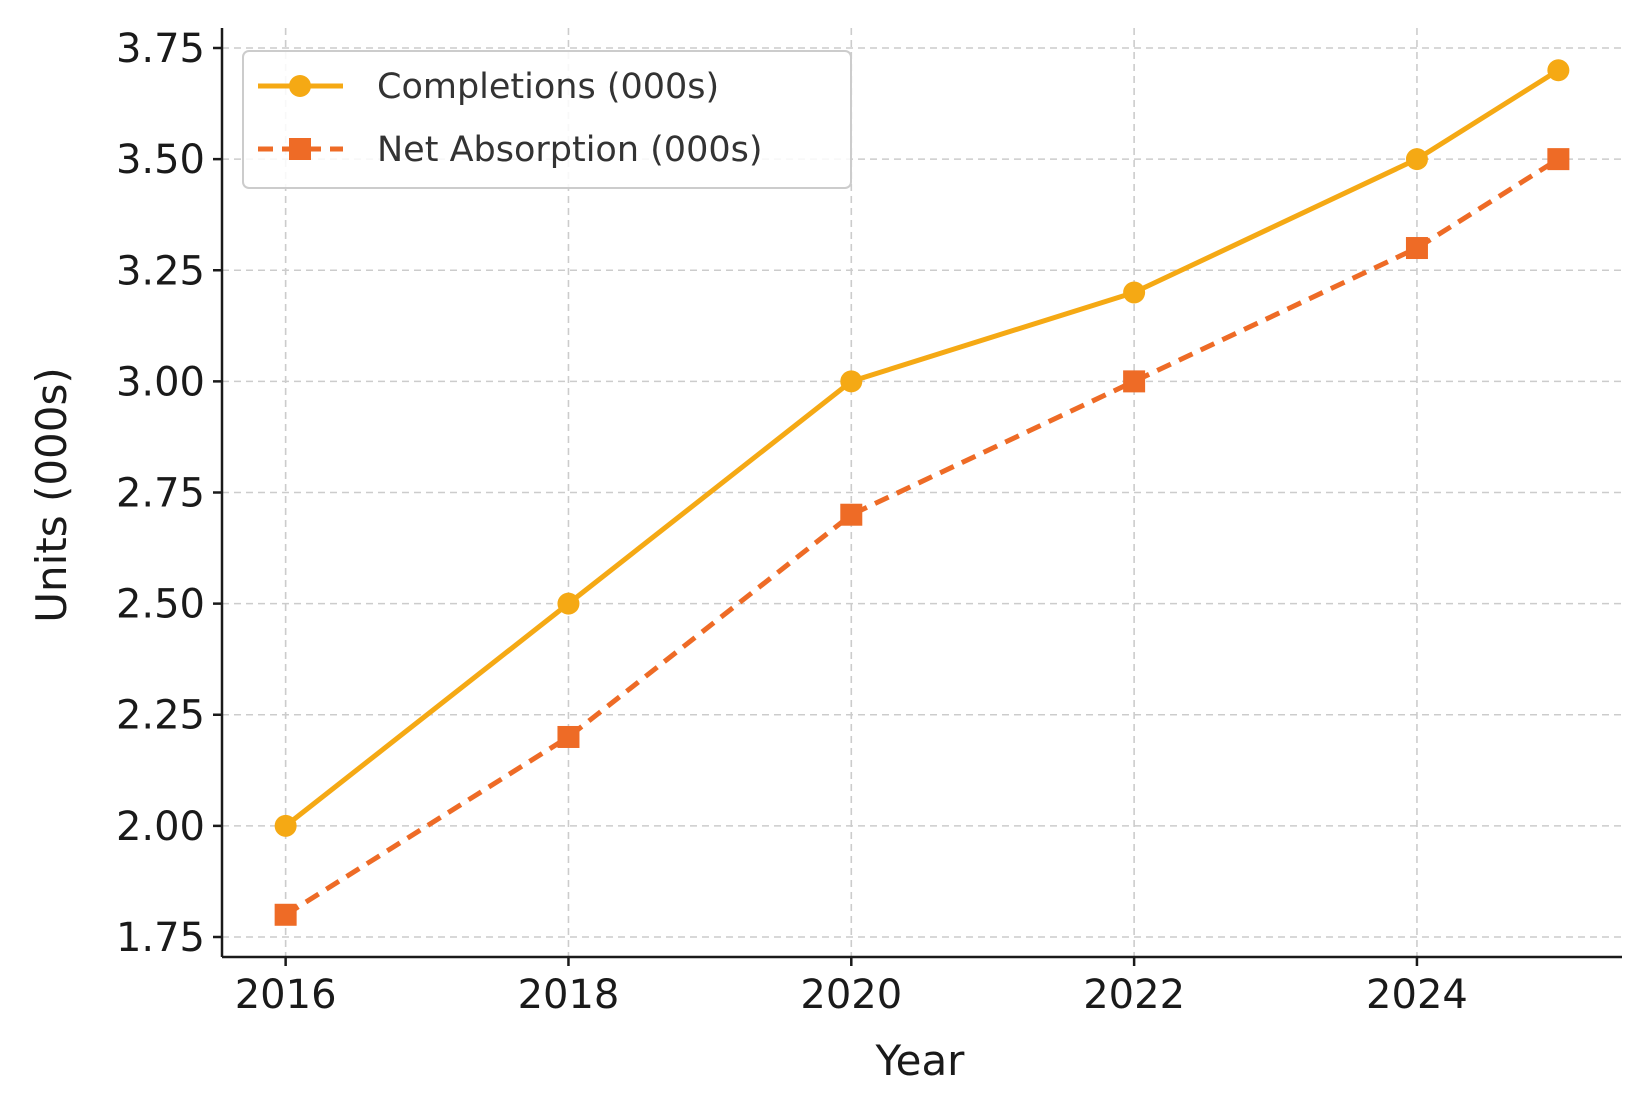  What do you see at coordinates (920, 1060) in the screenshot?
I see `x-axis-title: Year` at bounding box center [920, 1060].